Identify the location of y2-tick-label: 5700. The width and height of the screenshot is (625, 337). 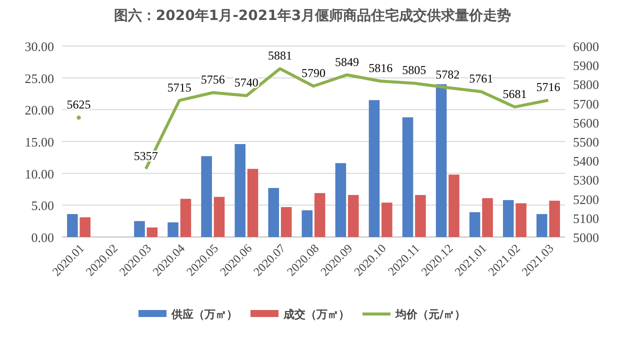
(586, 104).